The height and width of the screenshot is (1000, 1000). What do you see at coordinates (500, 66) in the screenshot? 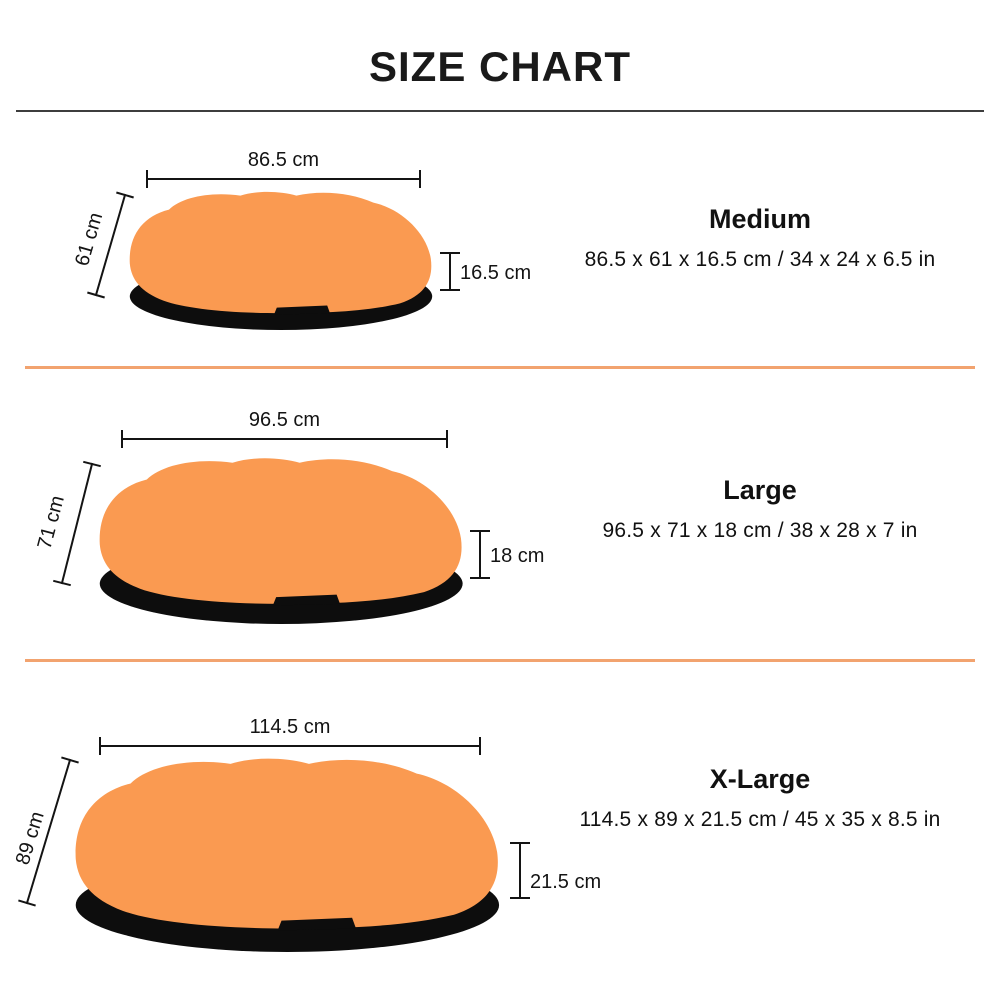
I see `page-title: SIZE CHART` at bounding box center [500, 66].